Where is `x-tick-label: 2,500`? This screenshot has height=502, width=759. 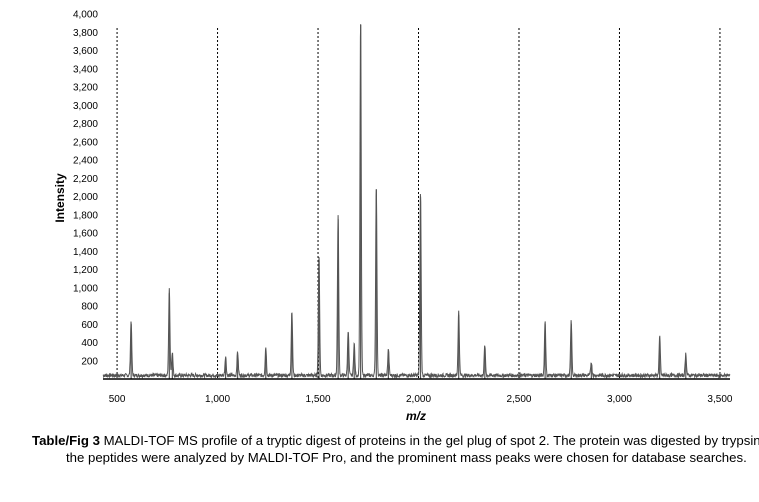 x-tick-label: 2,500 is located at coordinates (518, 399).